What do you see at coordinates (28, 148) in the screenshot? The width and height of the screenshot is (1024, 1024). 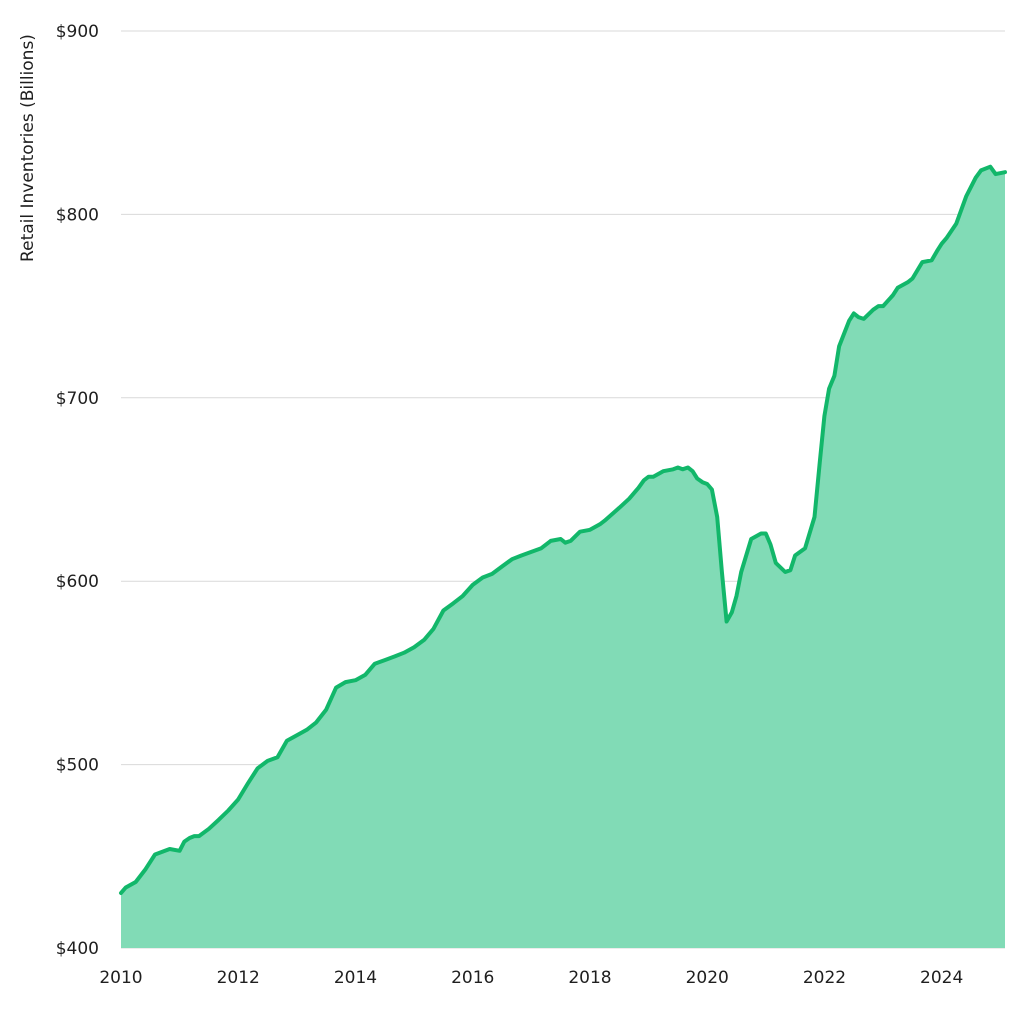 I see `y-axis-title: Retail Inventories (Billions)` at bounding box center [28, 148].